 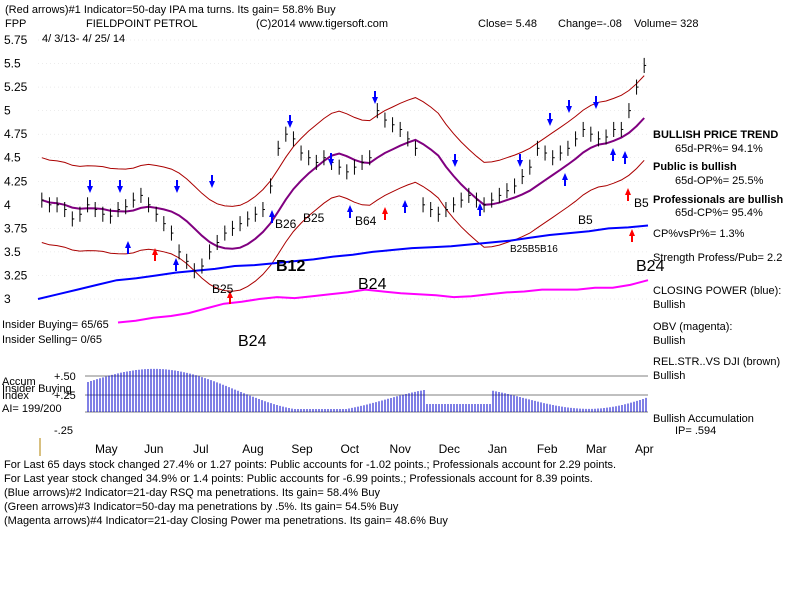 What do you see at coordinates (669, 305) in the screenshot?
I see `closing-power-status: Bullish` at bounding box center [669, 305].